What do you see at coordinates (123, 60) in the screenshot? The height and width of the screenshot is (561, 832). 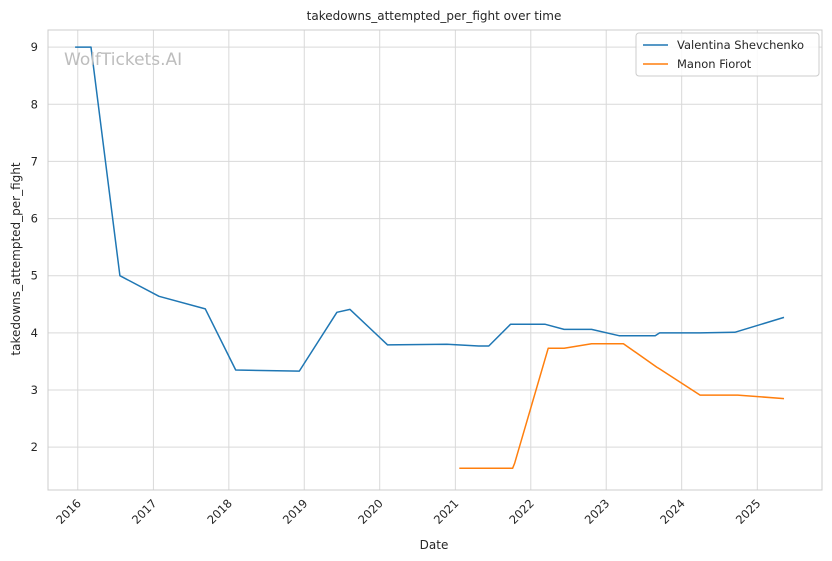 I see `watermark: WolfTickets.AI` at bounding box center [123, 60].